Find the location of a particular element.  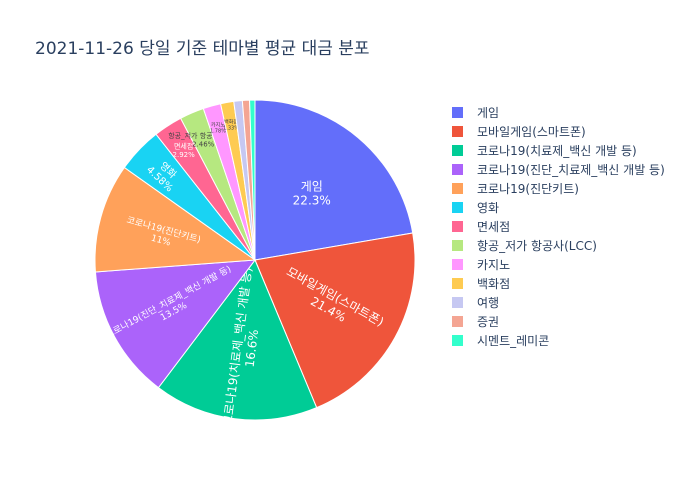

slice-name-label: 카지노 is located at coordinates (218, 124).